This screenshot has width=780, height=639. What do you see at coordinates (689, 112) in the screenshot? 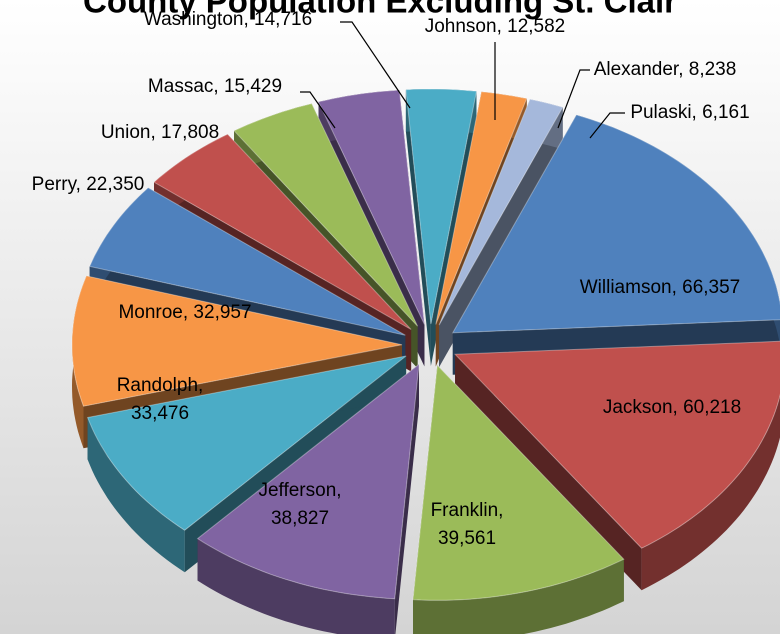
I see `data-label: Pulaski, 6,161` at bounding box center [689, 112].